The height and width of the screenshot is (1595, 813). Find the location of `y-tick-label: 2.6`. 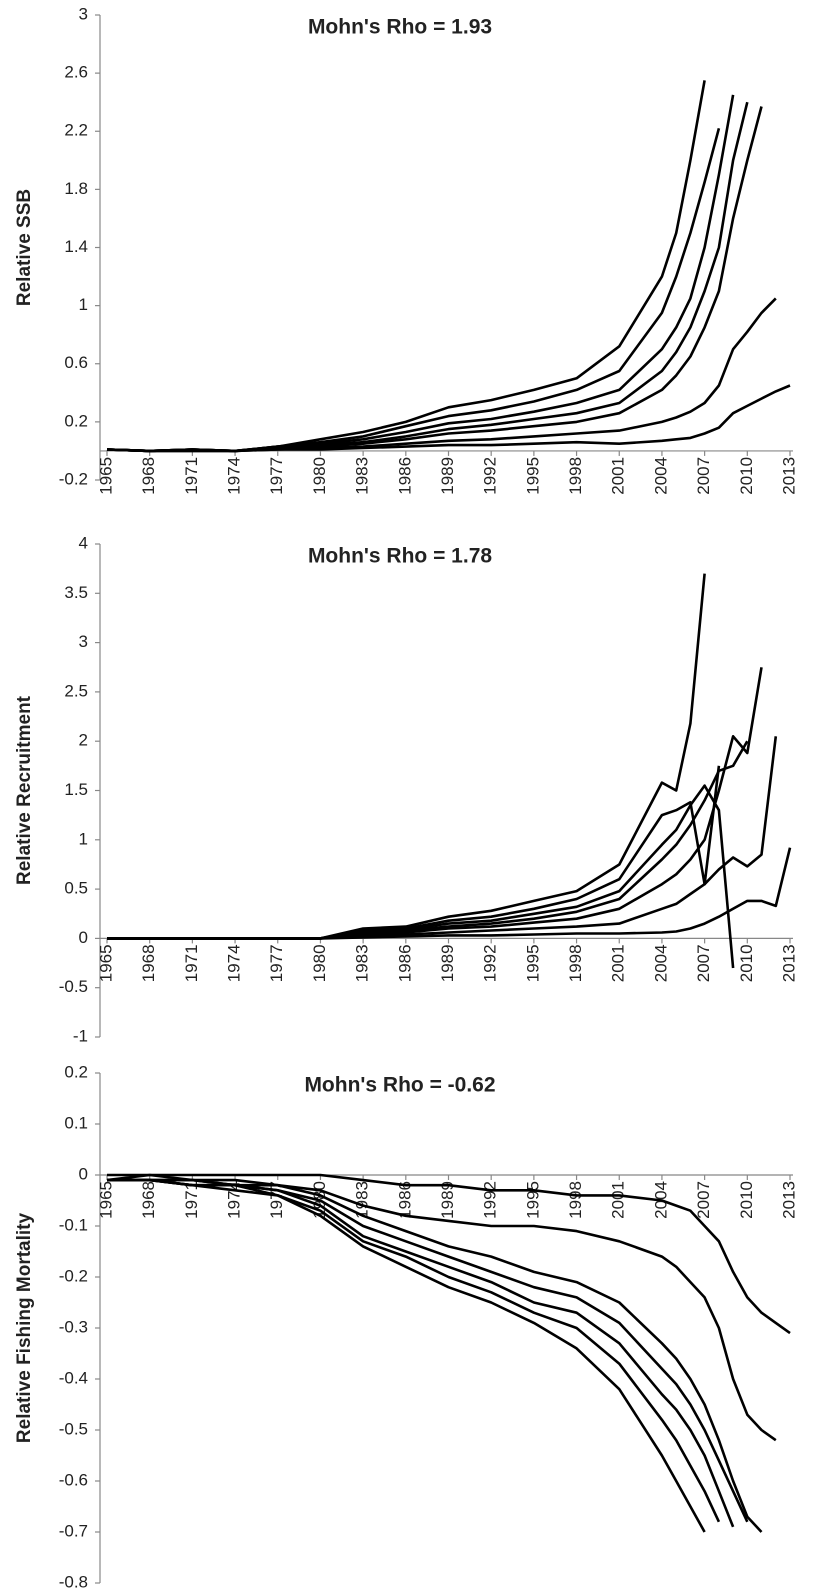

y-tick-label: 2.6 is located at coordinates (76, 72).